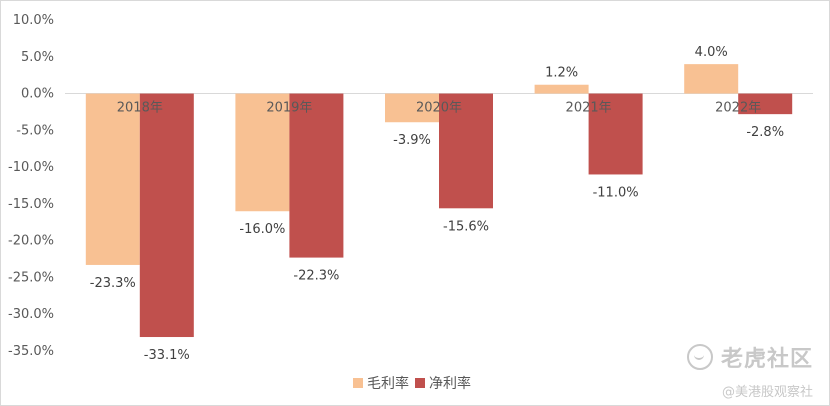  What do you see at coordinates (466, 226) in the screenshot?
I see `data-label: -15.6%` at bounding box center [466, 226].